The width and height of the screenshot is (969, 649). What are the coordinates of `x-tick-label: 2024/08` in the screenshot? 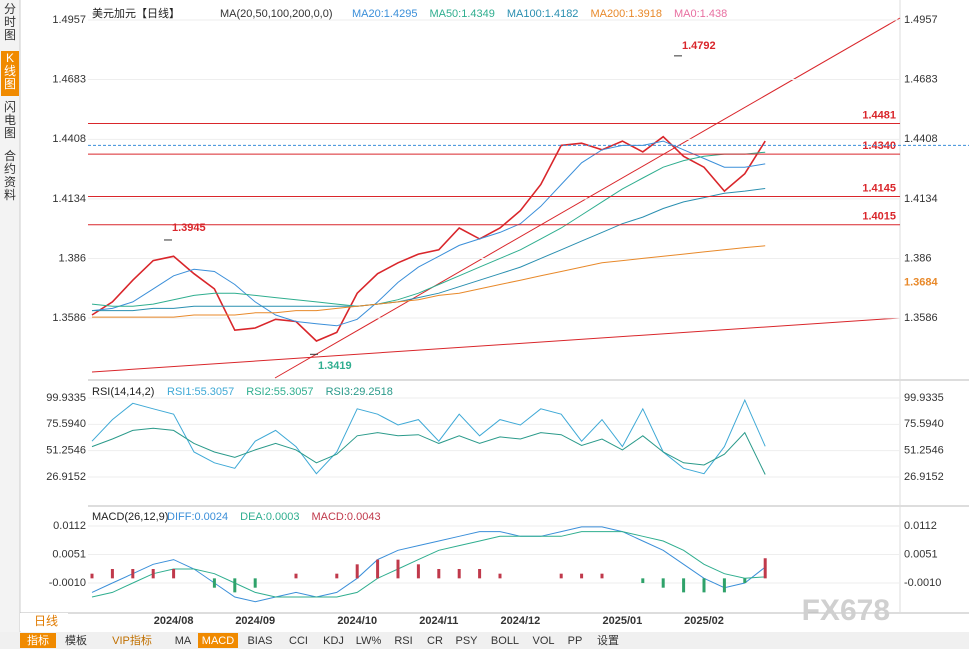 It's located at (174, 621).